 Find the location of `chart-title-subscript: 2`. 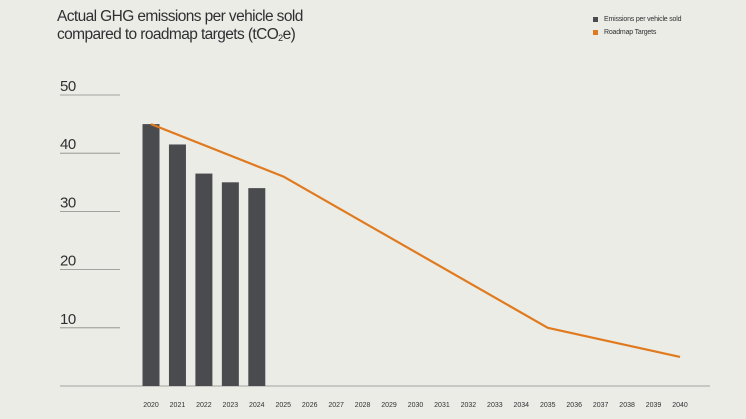

chart-title-subscript: 2 is located at coordinates (280, 38).